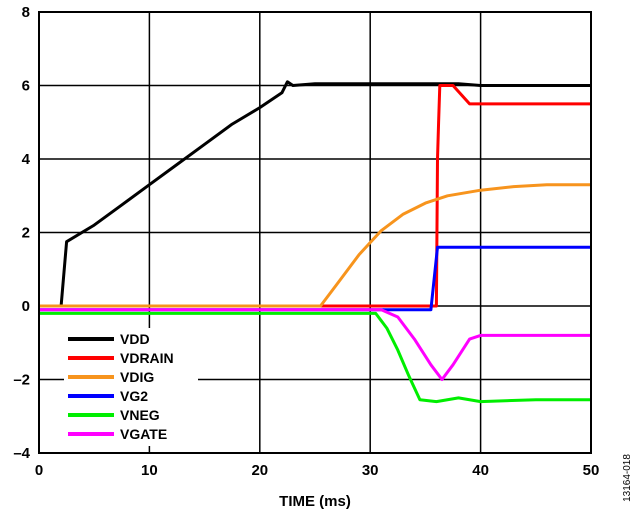 The height and width of the screenshot is (518, 639). What do you see at coordinates (39, 470) in the screenshot?
I see `x-tick-label: 0` at bounding box center [39, 470].